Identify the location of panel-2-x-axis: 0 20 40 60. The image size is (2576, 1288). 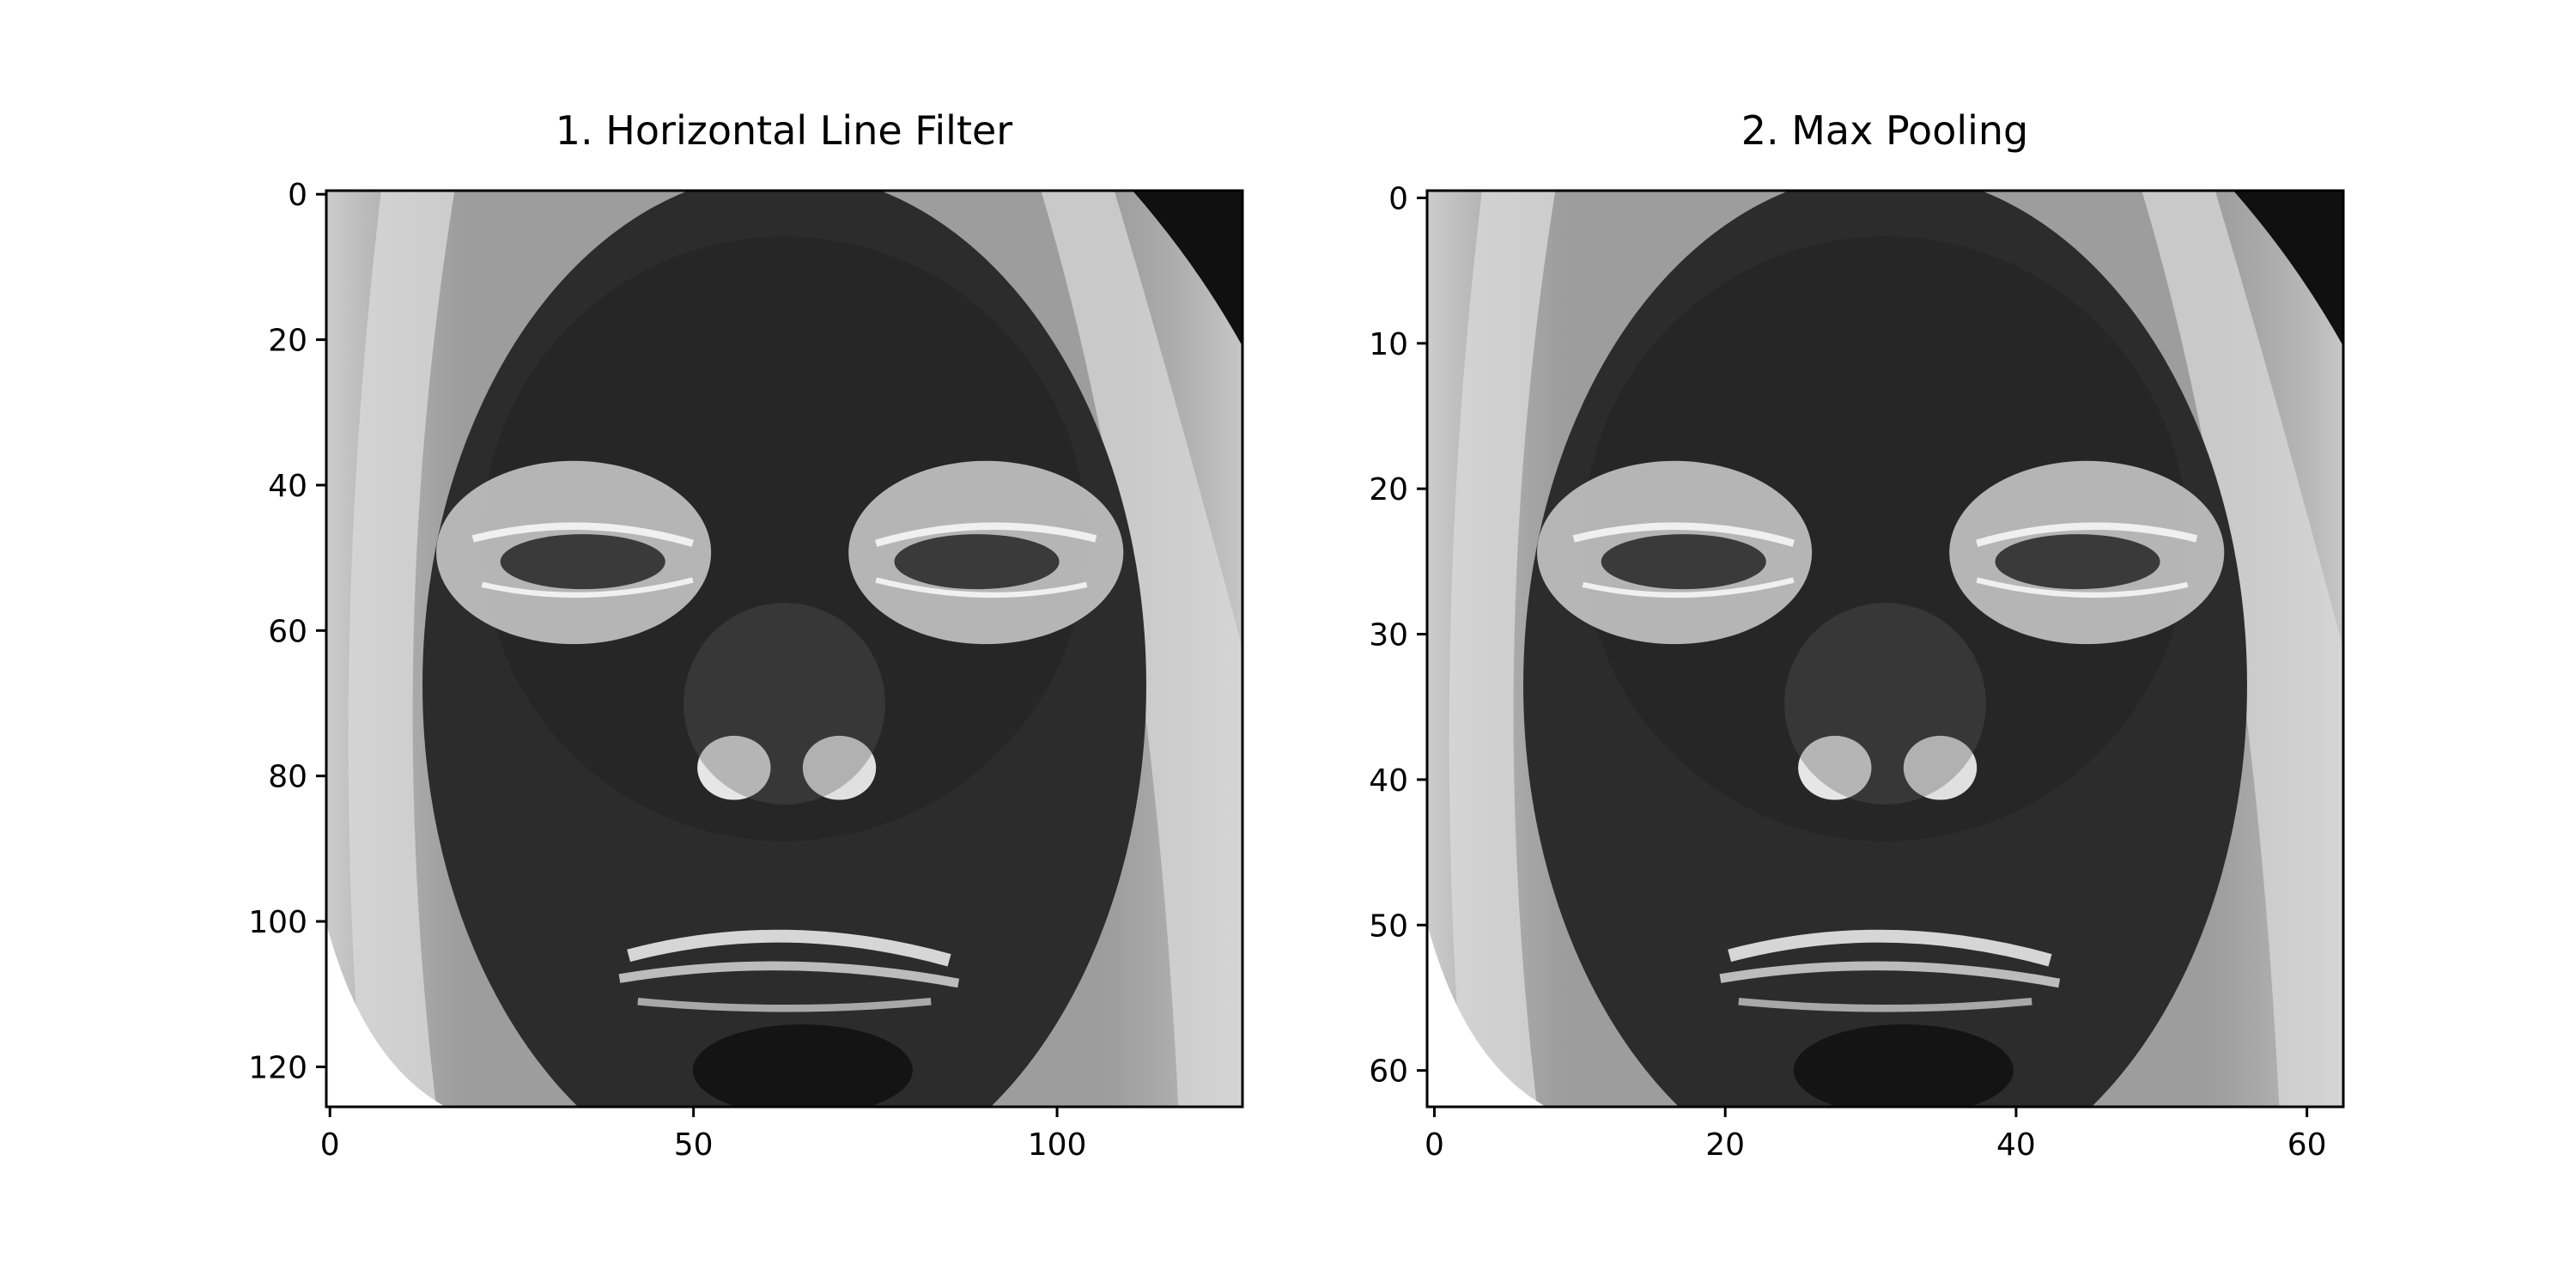
(1876, 1135).